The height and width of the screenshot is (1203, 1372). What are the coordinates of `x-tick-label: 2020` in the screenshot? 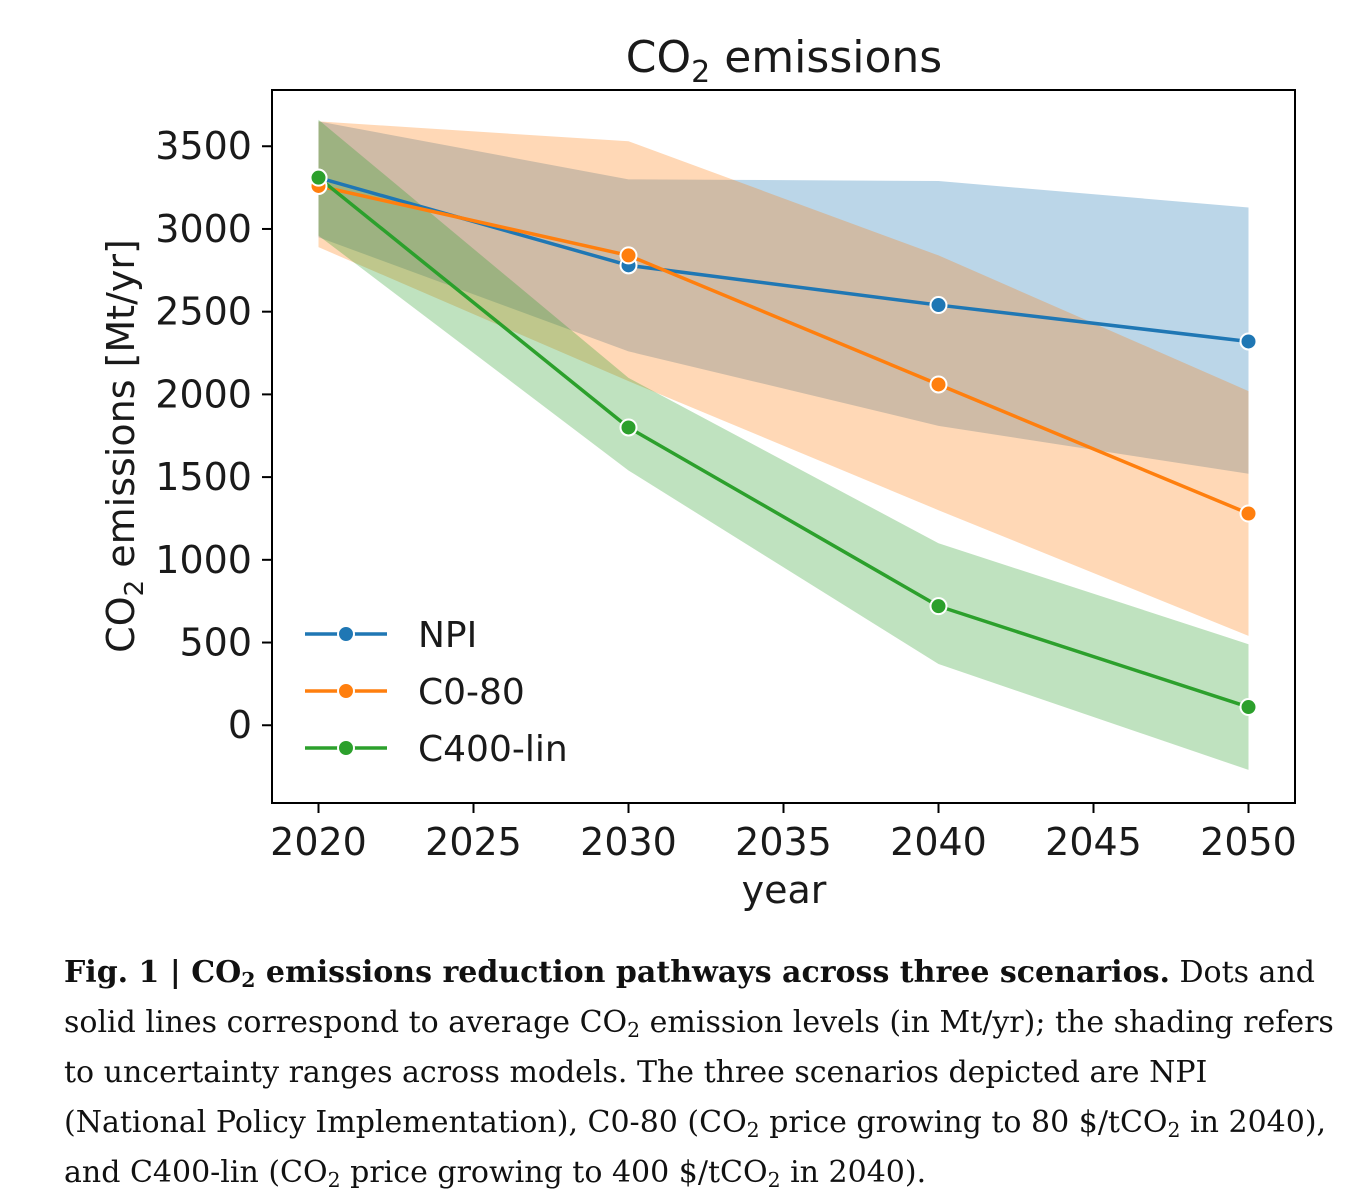 It's located at (318, 842).